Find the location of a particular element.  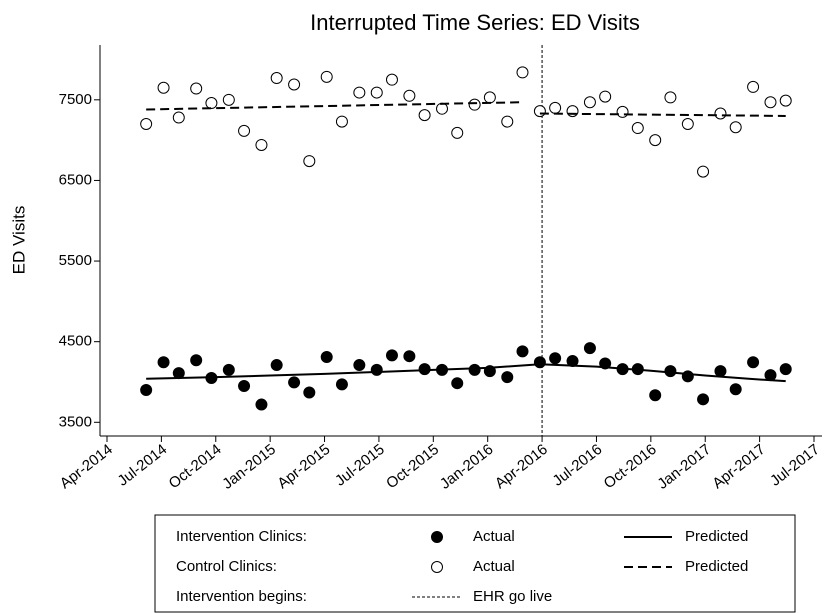

x-tick-label: Jul-2015 is located at coordinates (360, 465).